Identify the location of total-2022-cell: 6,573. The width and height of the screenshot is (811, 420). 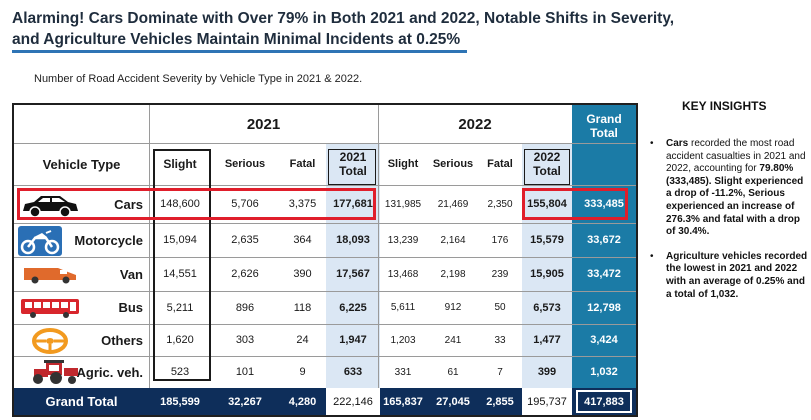
(547, 307).